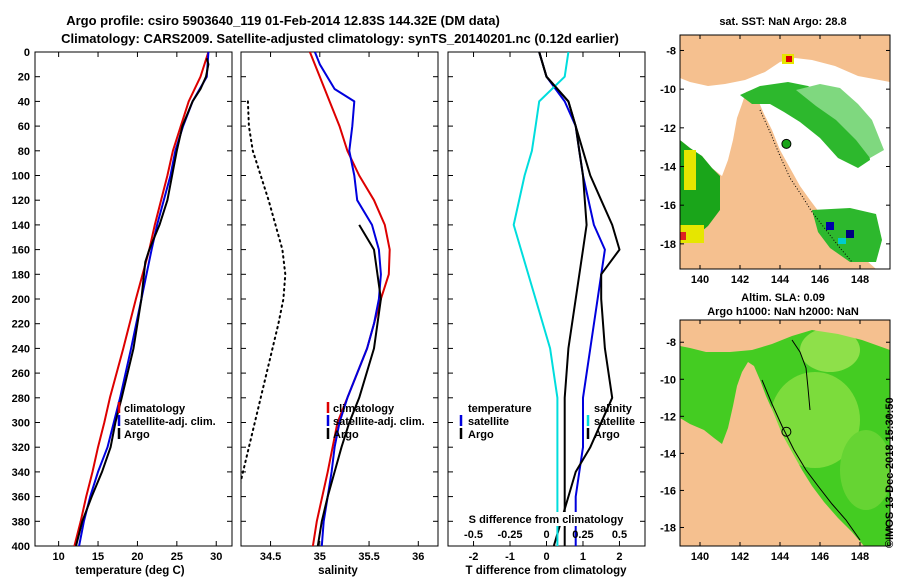 This screenshot has height=580, width=900. Describe the element at coordinates (783, 298) in the screenshot. I see `sla-map-title: Altim. SLA: 0.09` at that location.